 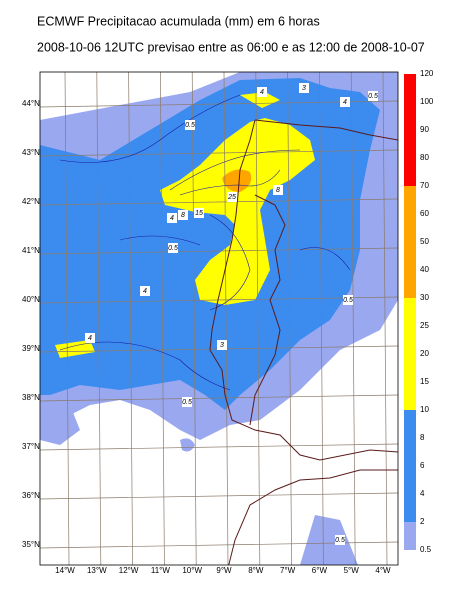 I want to click on lon-label: 11°W, so click(x=161, y=570).